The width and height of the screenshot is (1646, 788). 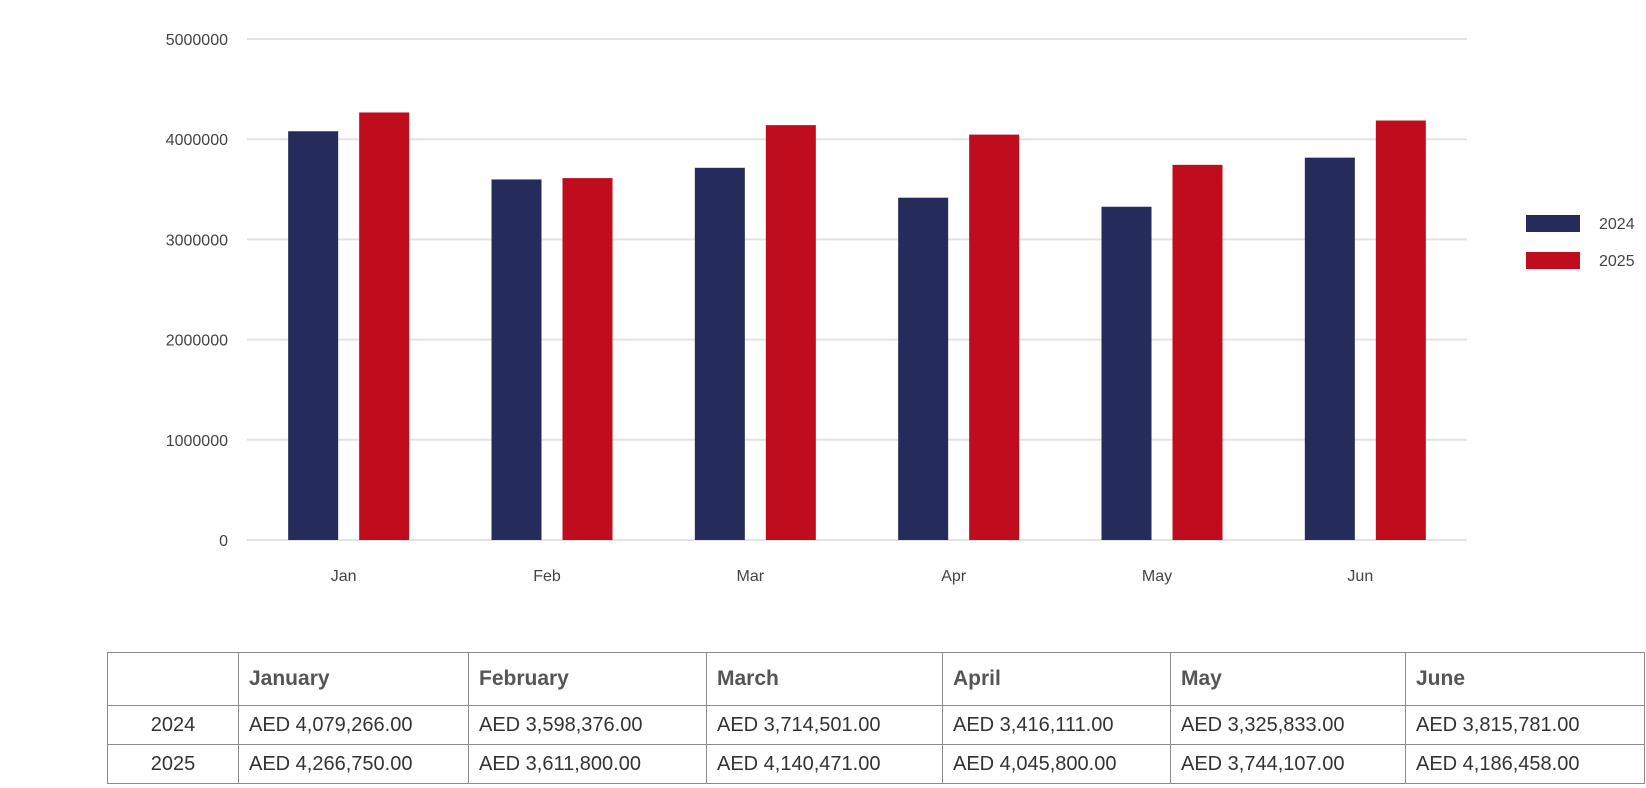 What do you see at coordinates (197, 40) in the screenshot?
I see `y-tick-label: 5000000` at bounding box center [197, 40].